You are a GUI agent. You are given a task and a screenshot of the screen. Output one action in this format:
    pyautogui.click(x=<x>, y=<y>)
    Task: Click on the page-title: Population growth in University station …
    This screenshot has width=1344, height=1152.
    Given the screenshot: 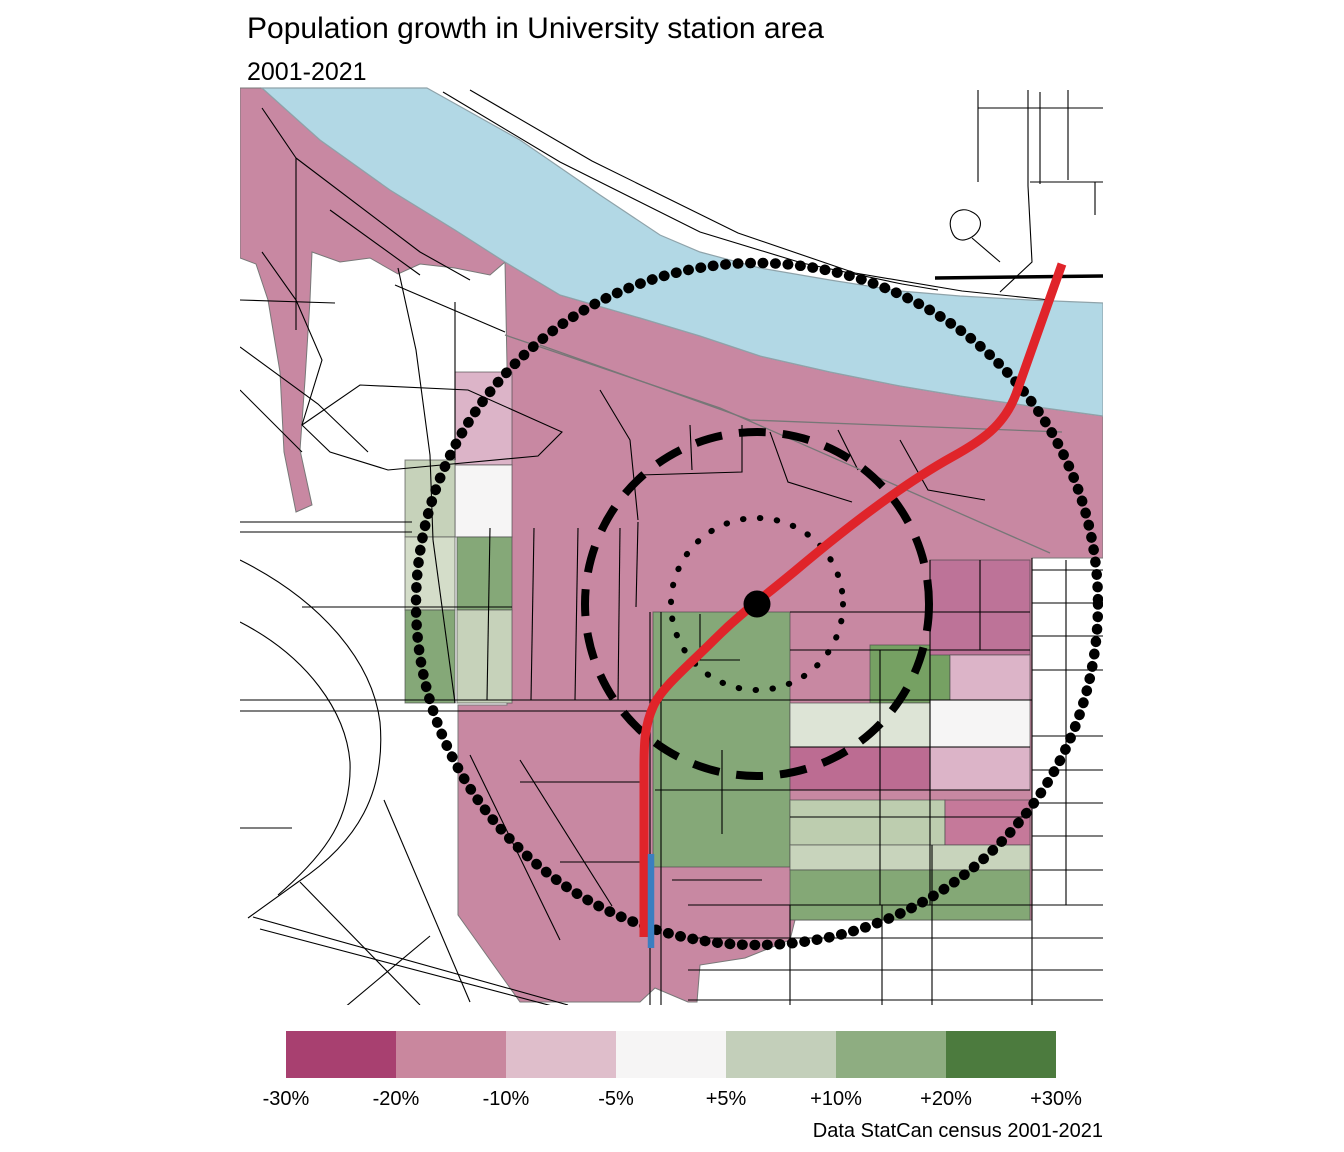 What is the action you would take?
    pyautogui.click(x=535, y=28)
    